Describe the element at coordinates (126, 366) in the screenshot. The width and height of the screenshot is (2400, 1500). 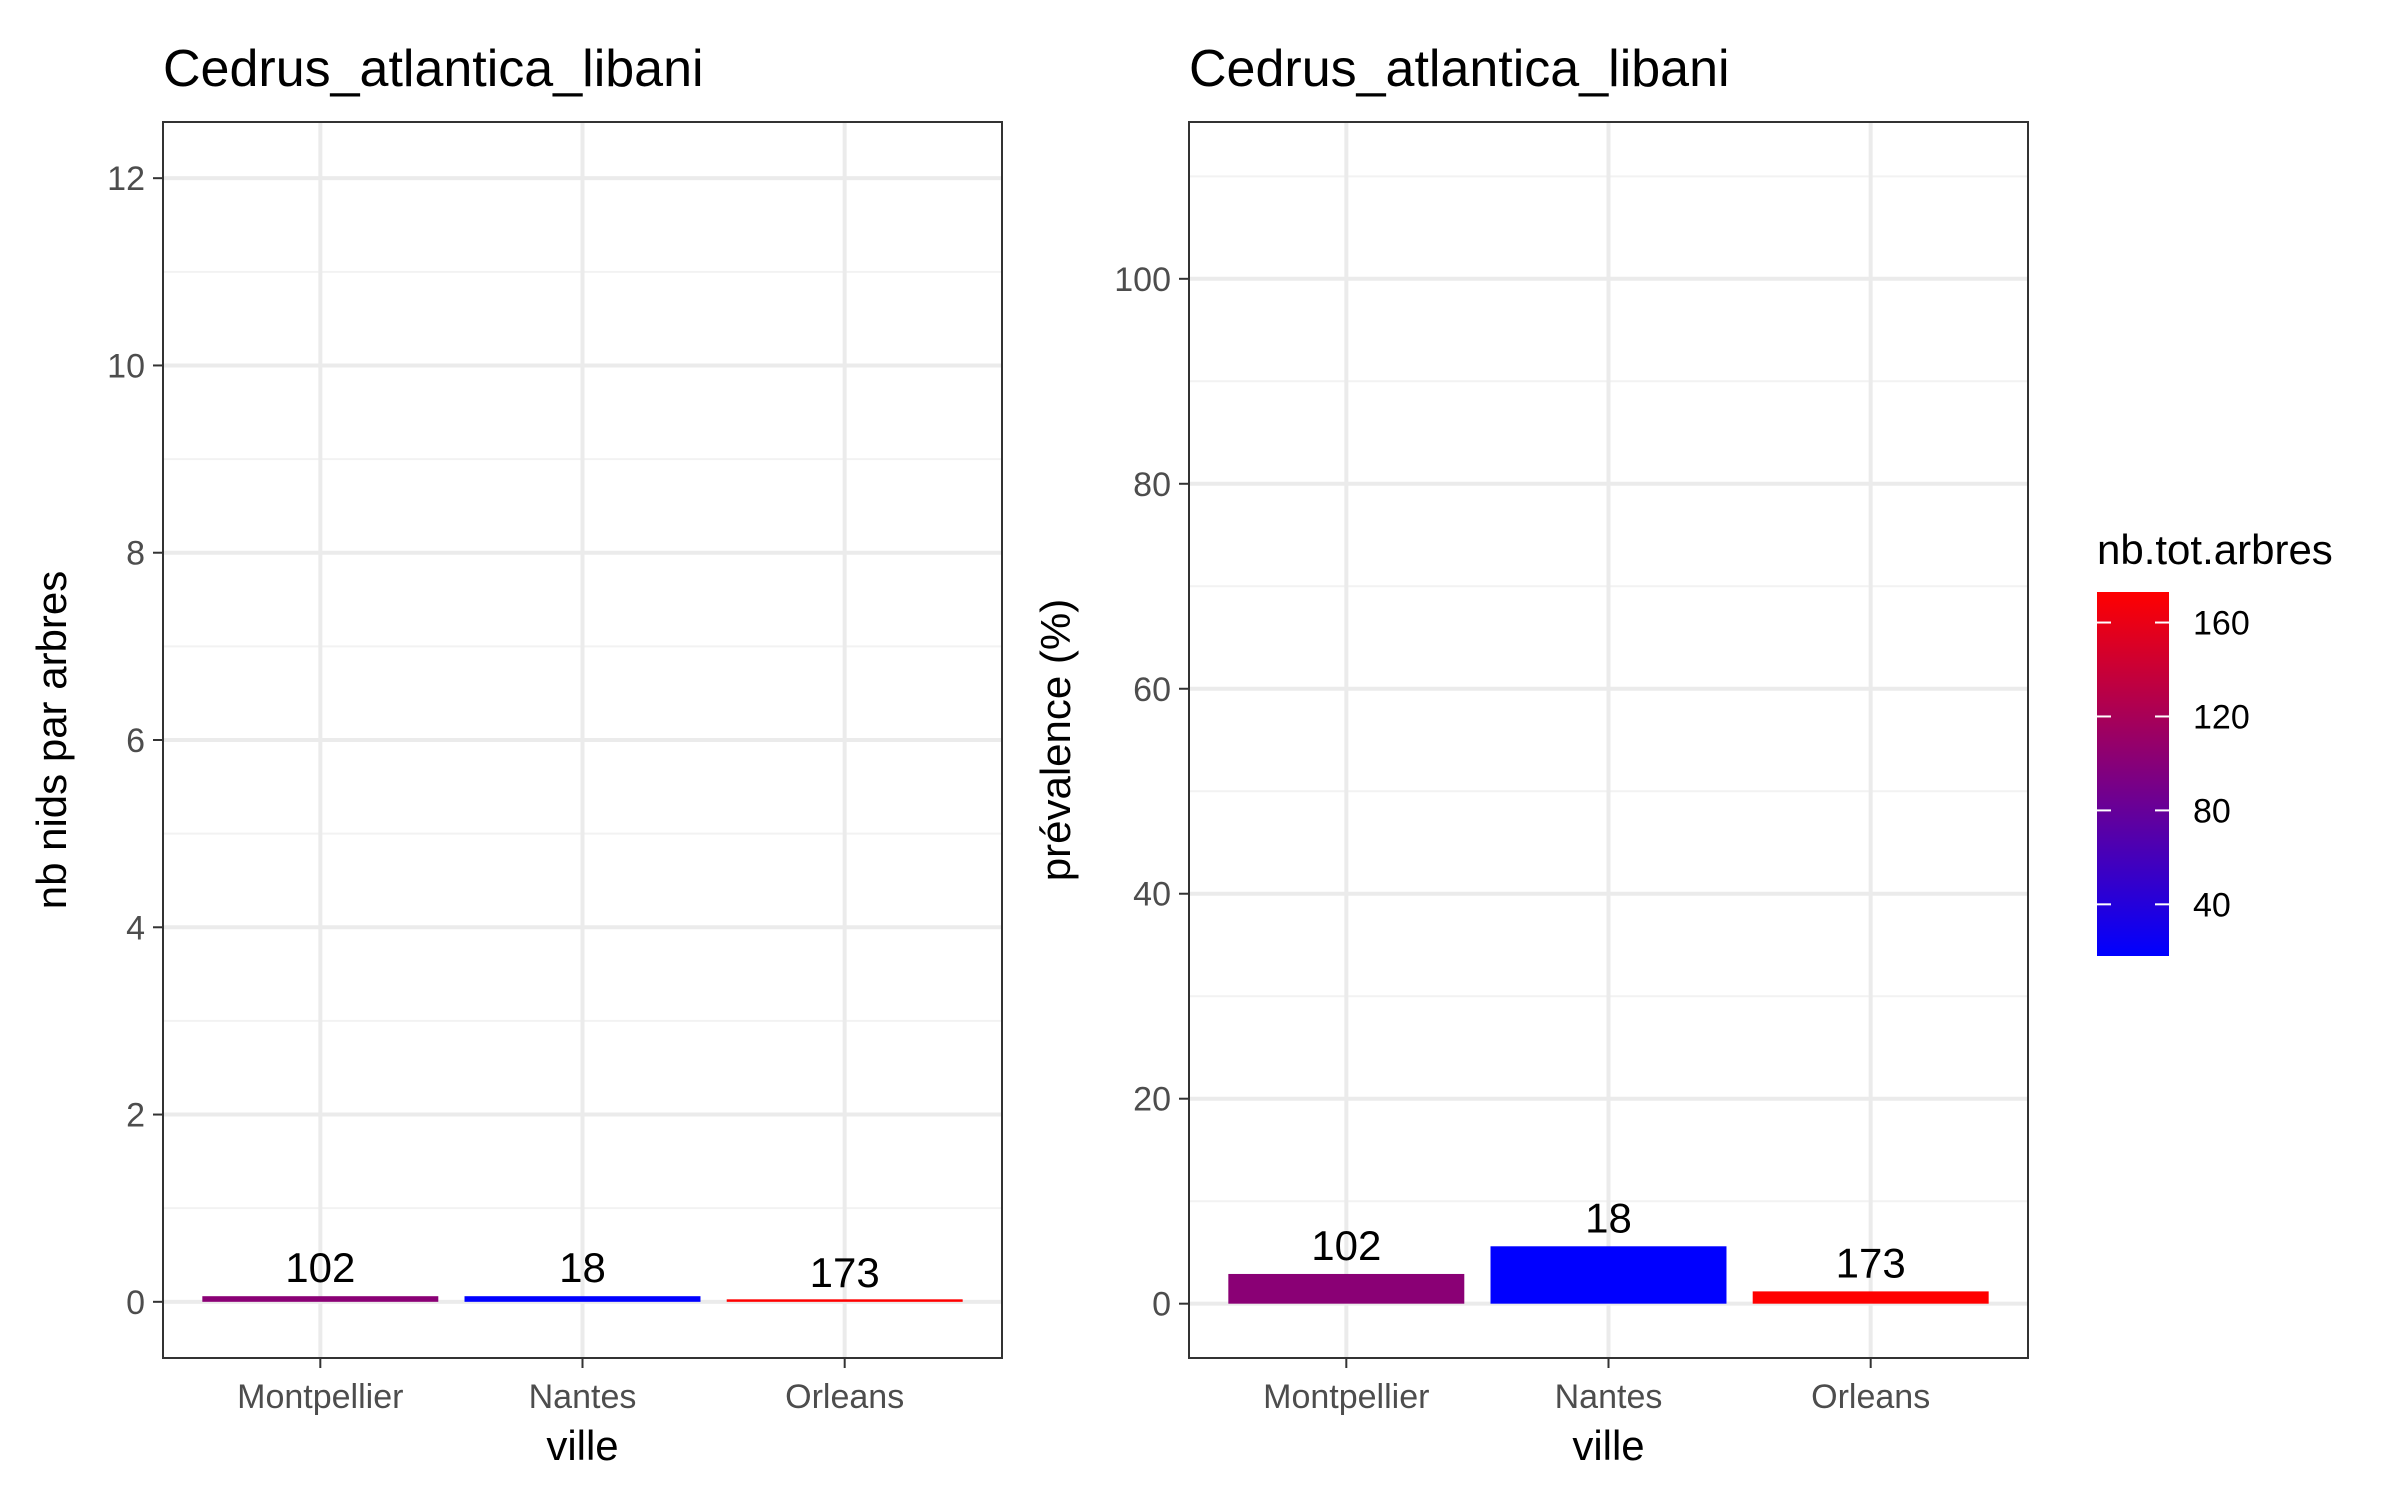
I see `y-tick-label: 10` at that location.